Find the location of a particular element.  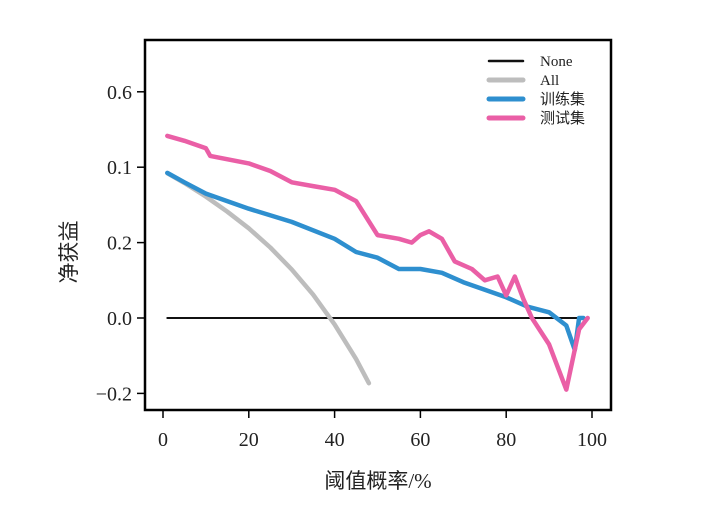

x-tick-label: 60 is located at coordinates (420, 440).